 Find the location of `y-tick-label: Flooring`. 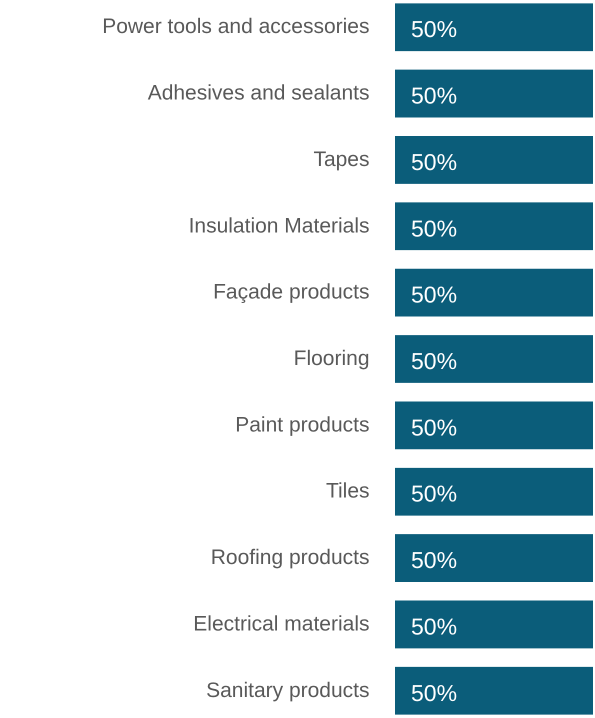

y-tick-label: Flooring is located at coordinates (332, 358).